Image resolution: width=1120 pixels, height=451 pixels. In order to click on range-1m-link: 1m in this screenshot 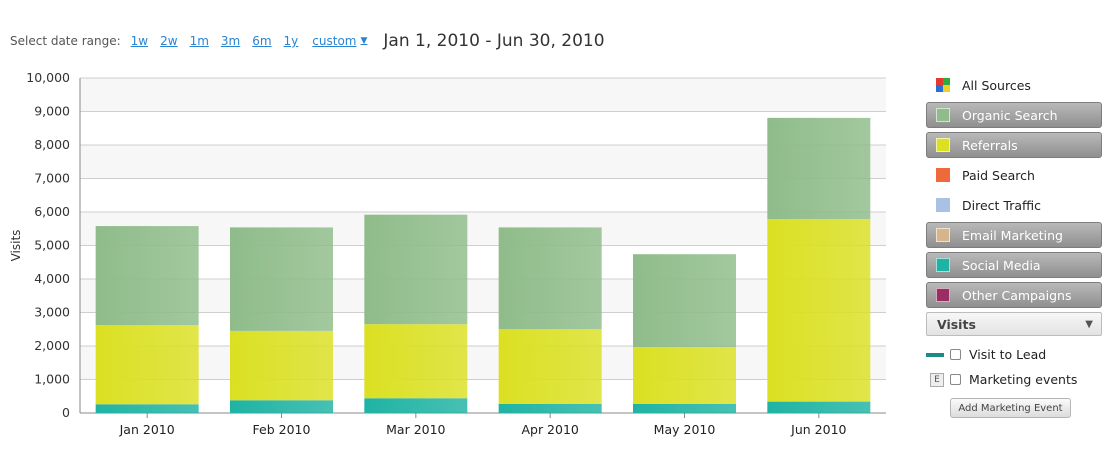, I will do `click(199, 41)`.